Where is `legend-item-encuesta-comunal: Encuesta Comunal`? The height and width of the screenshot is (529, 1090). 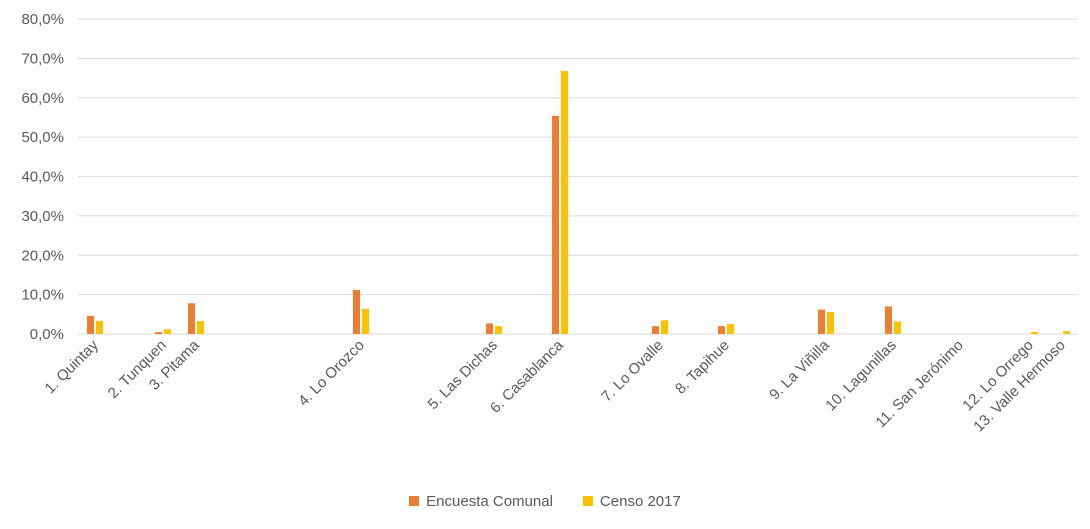 legend-item-encuesta-comunal: Encuesta Comunal is located at coordinates (481, 501).